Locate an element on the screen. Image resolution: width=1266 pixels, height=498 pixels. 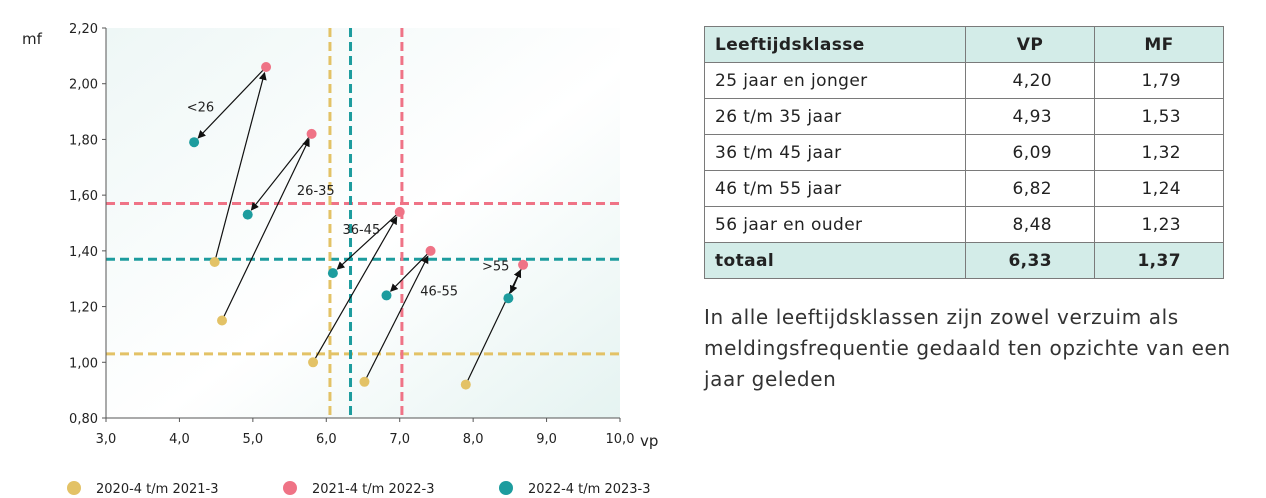
x-tick-label: 3,0 is located at coordinates (106, 439).